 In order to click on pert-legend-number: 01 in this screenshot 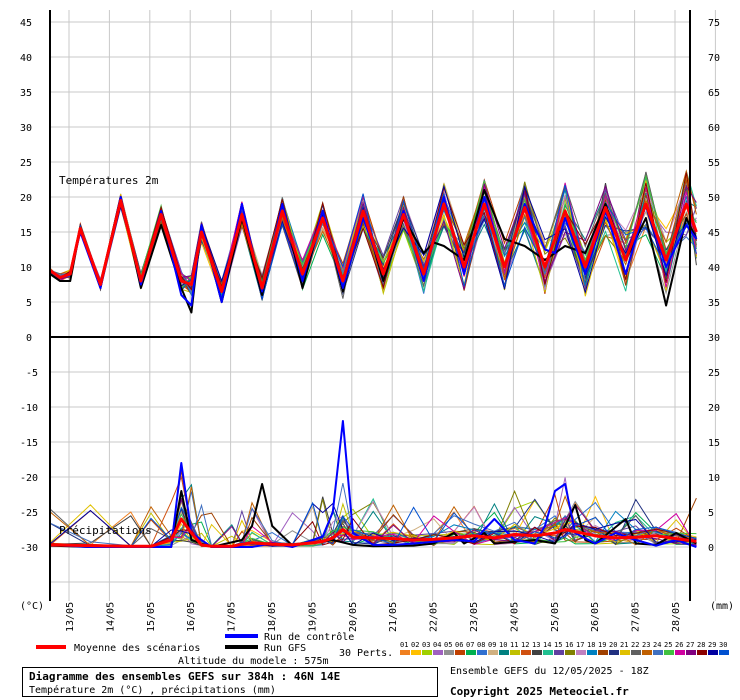, I will do `click(404, 645)`.